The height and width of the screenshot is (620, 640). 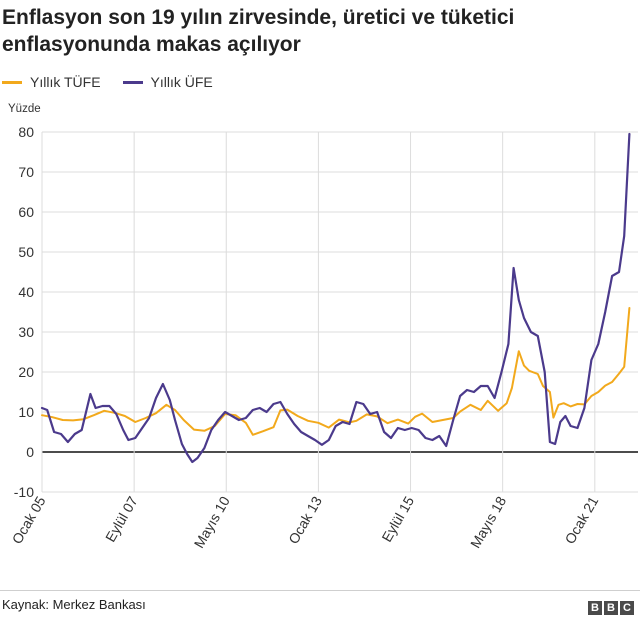 I want to click on y-tick-label: 0, so click(x=30, y=452).